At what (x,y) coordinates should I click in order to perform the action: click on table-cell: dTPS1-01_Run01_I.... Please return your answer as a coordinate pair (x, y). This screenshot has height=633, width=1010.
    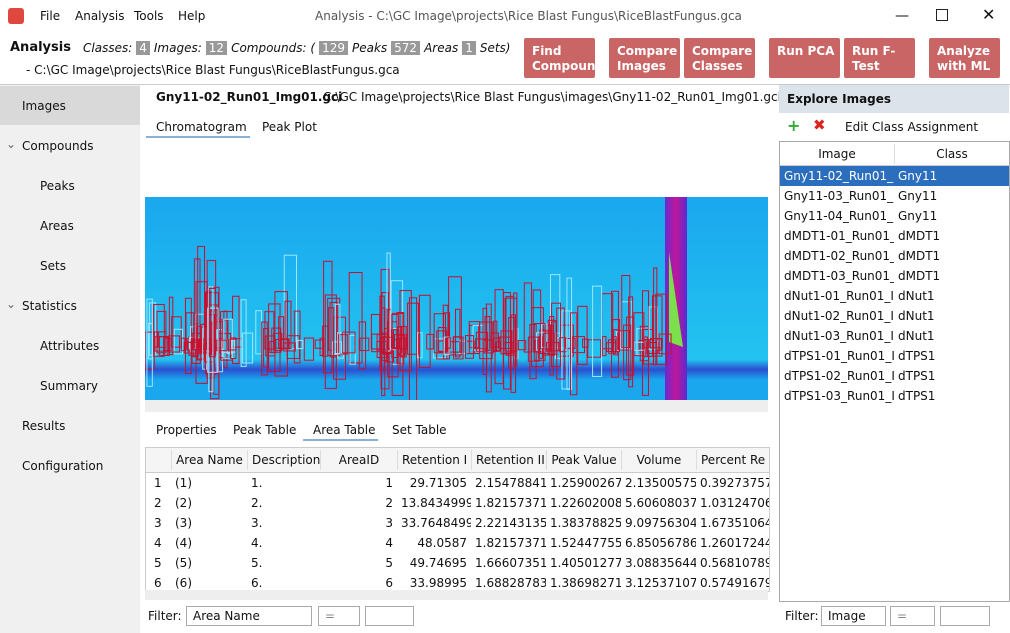
    Looking at the image, I should click on (839, 356).